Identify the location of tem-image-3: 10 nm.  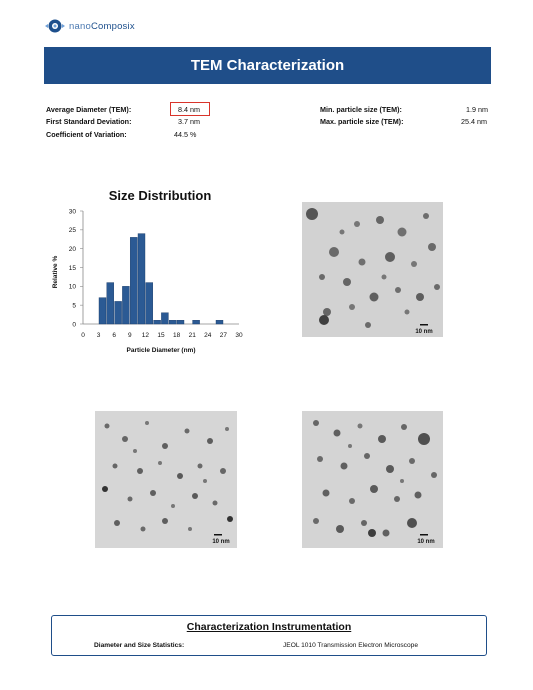
(372, 479).